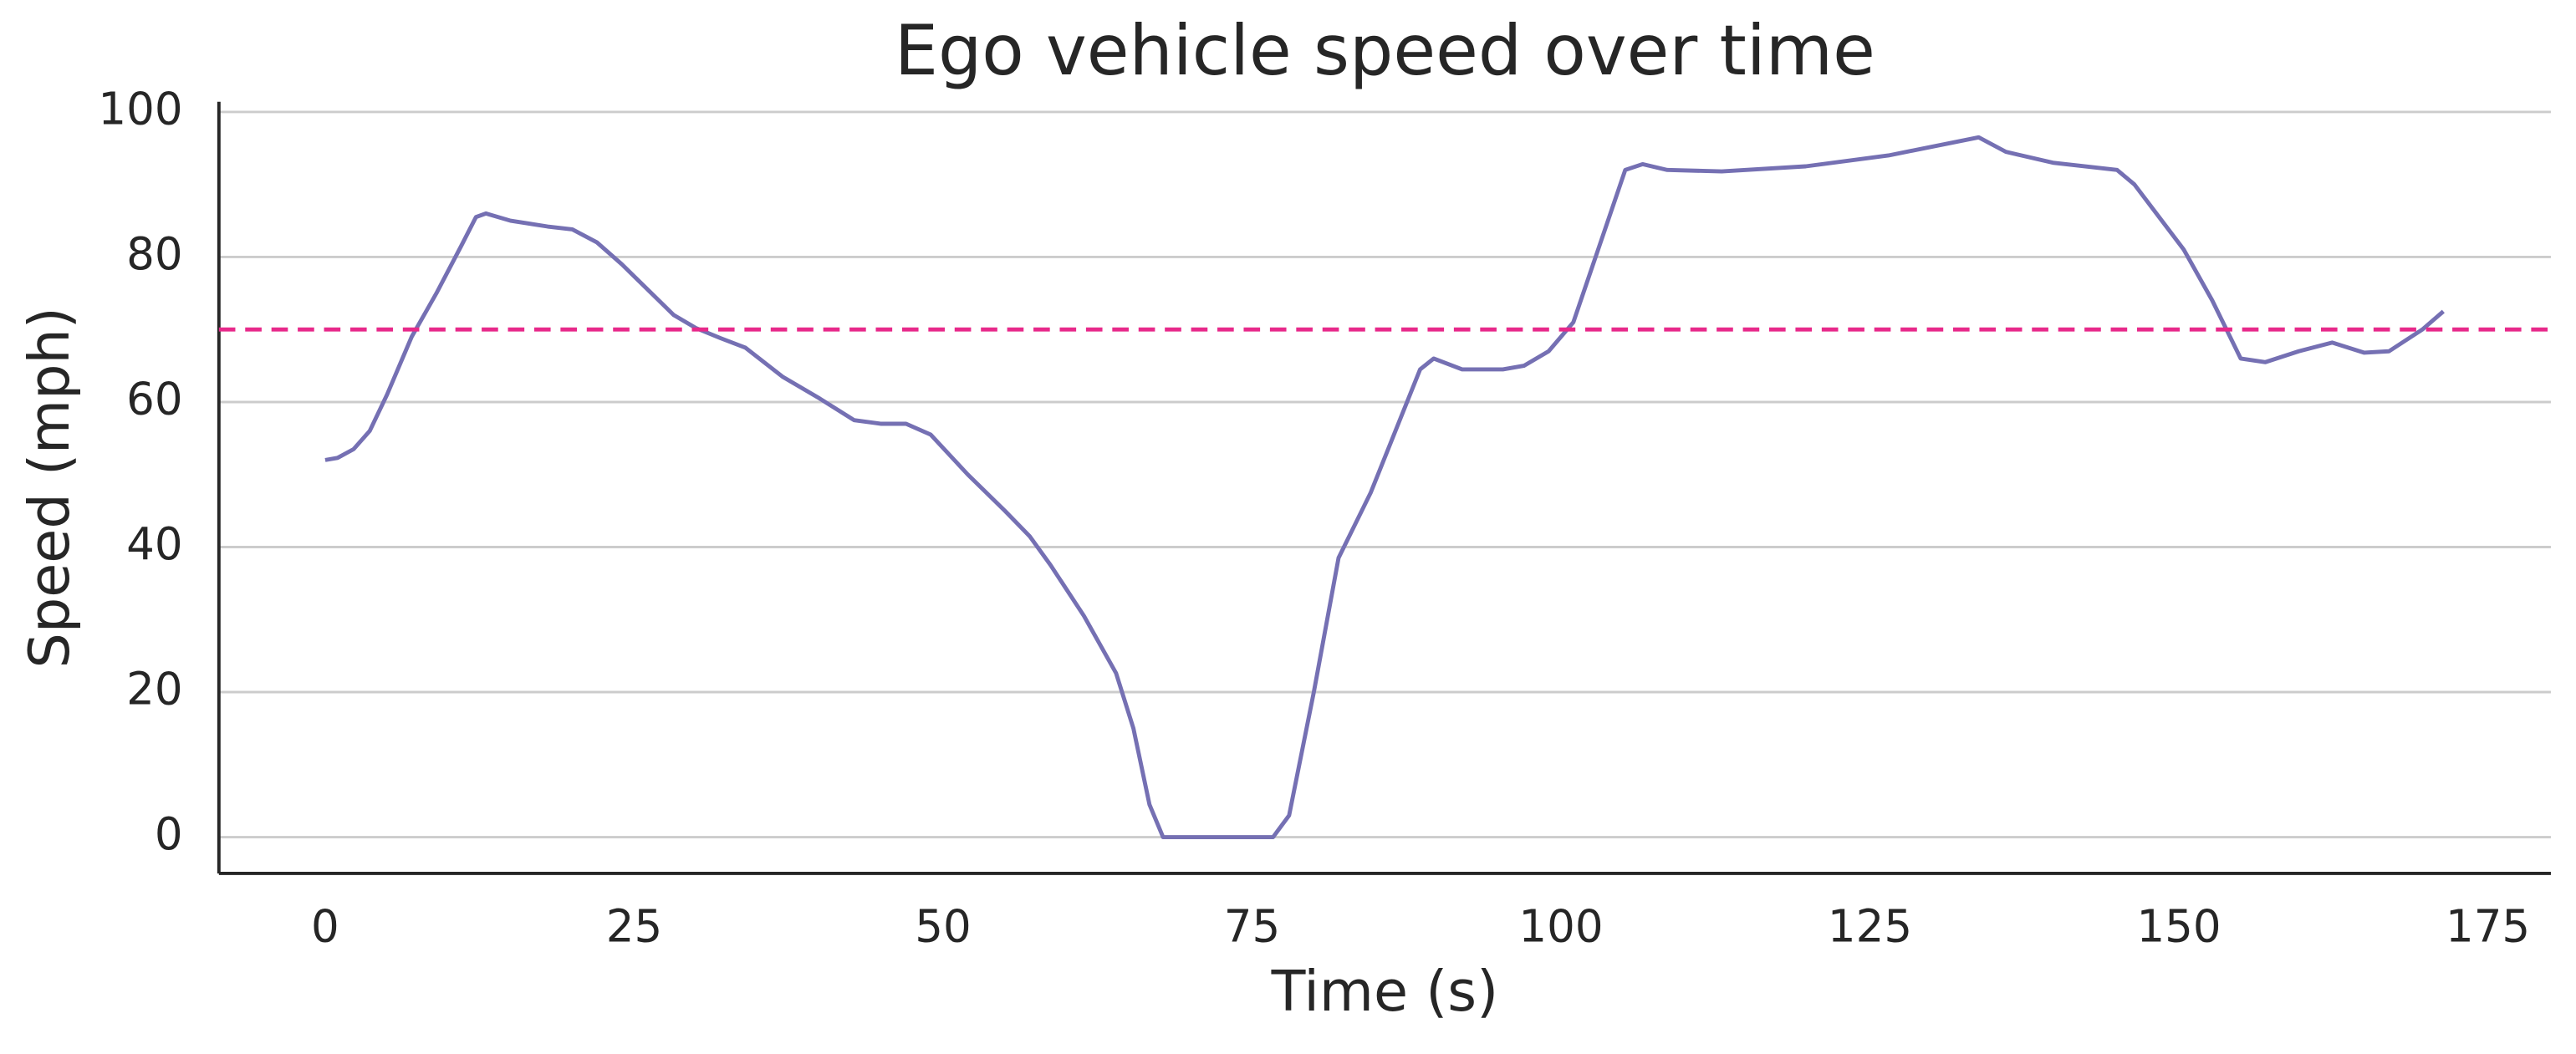 This screenshot has width=2576, height=1054. I want to click on x-tick-label: 0, so click(325, 926).